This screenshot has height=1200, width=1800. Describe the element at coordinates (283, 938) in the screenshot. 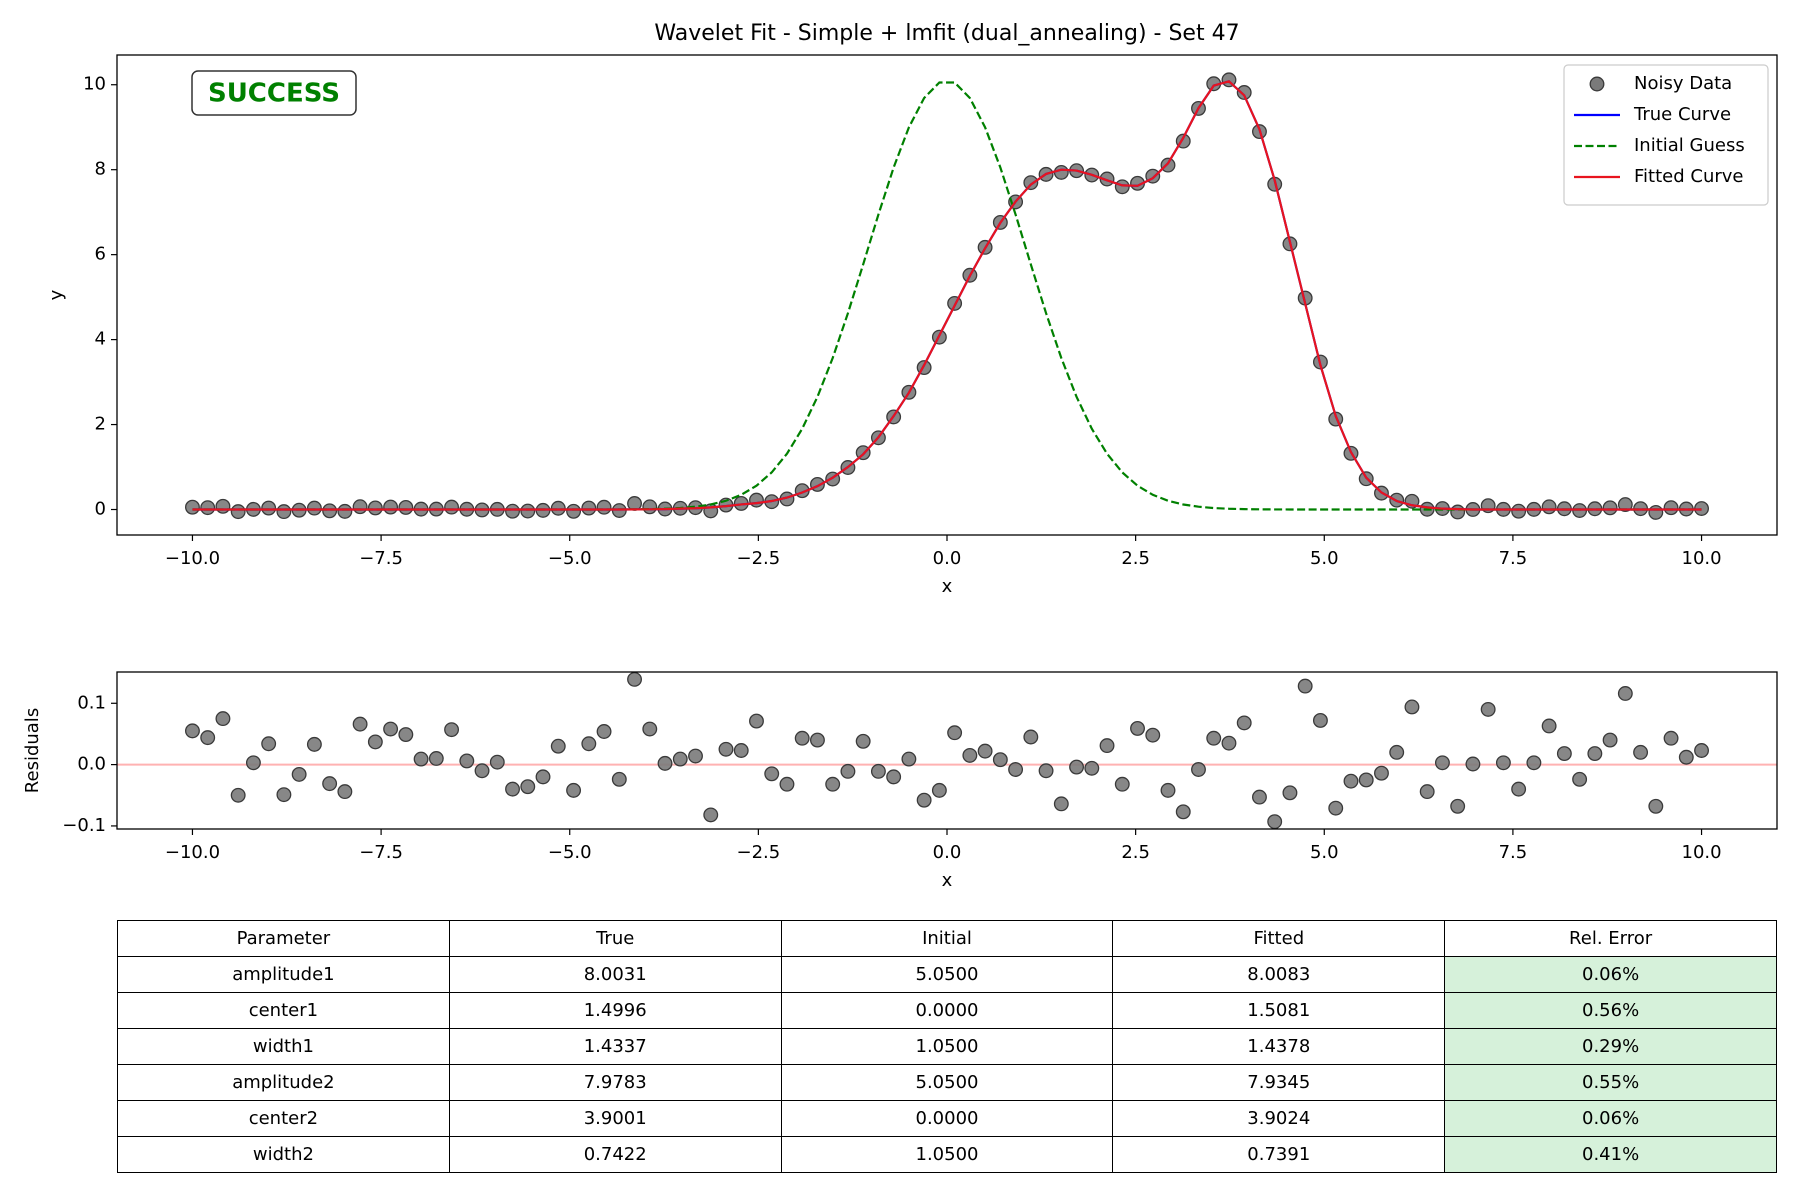

I see `table-header-cell: Parameter` at that location.